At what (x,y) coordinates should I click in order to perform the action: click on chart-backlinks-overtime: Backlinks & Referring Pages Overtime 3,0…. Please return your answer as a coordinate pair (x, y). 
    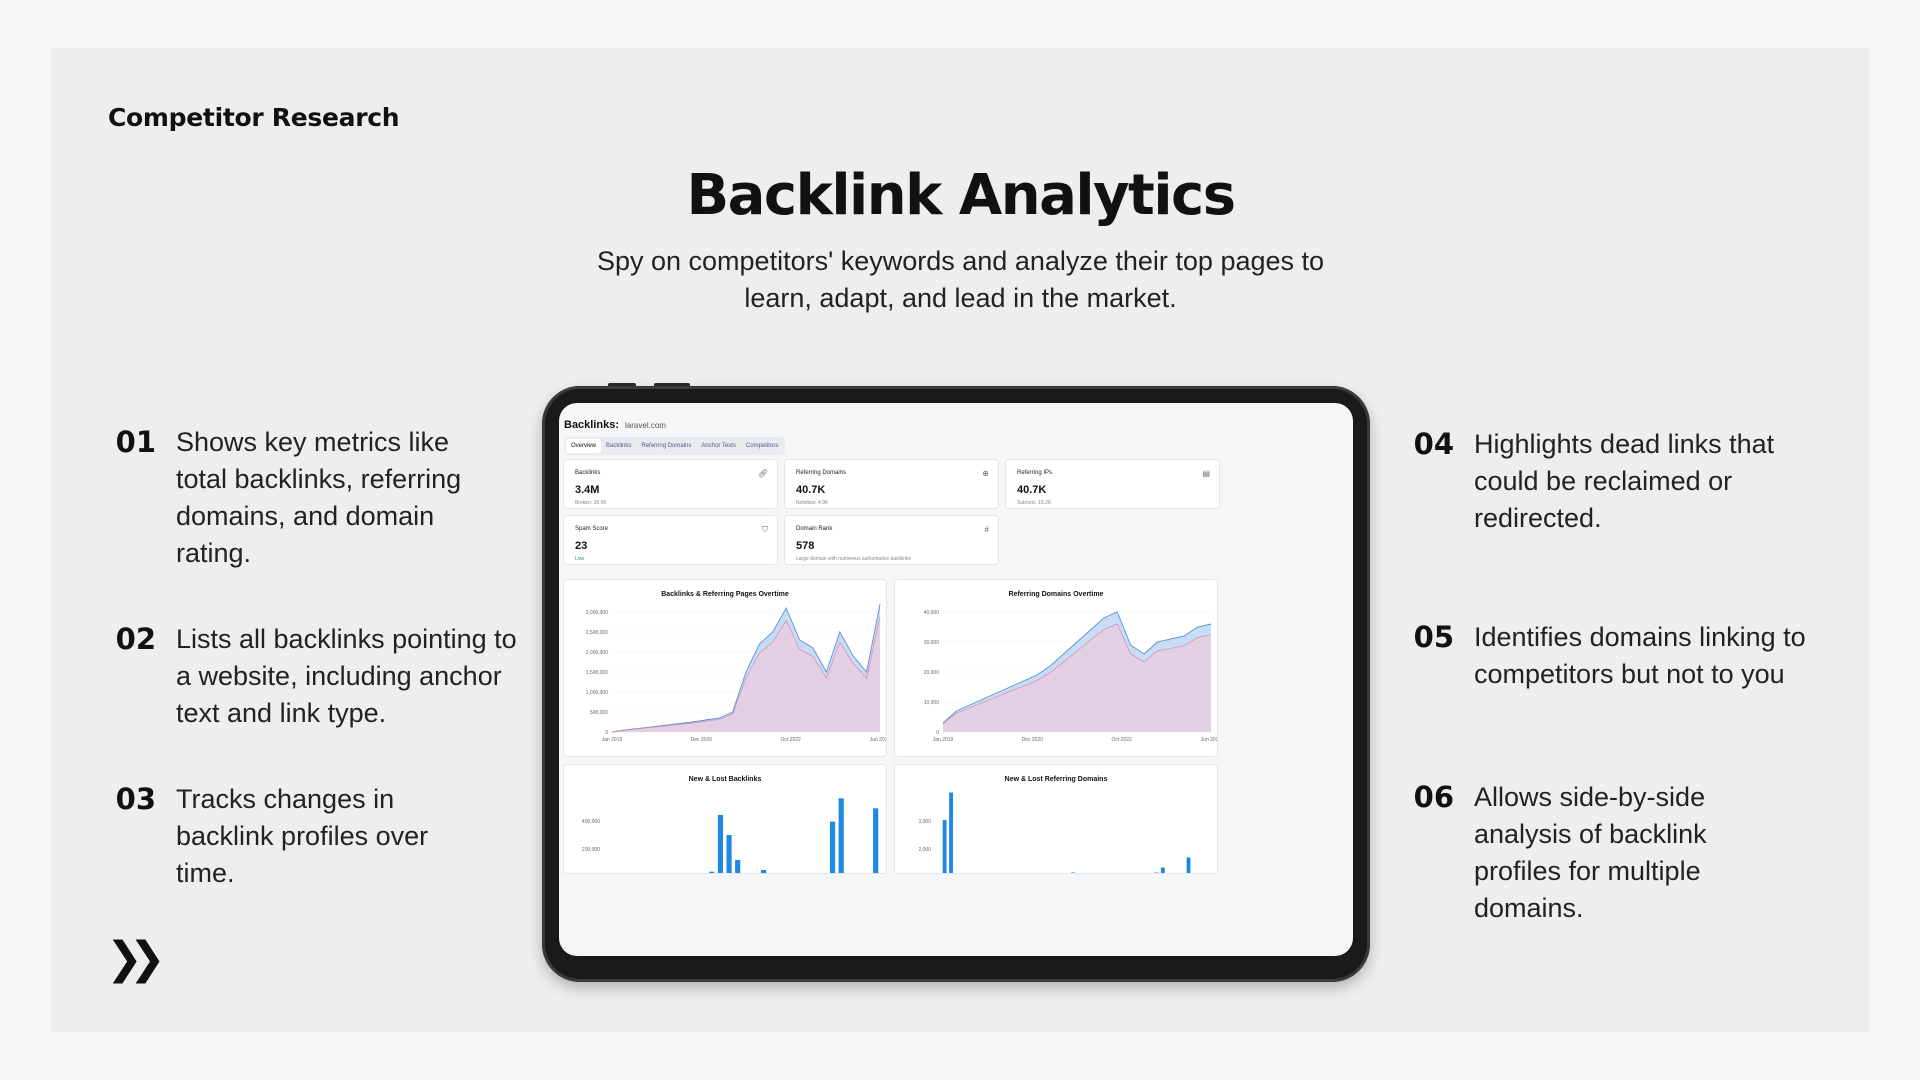
    Looking at the image, I should click on (725, 668).